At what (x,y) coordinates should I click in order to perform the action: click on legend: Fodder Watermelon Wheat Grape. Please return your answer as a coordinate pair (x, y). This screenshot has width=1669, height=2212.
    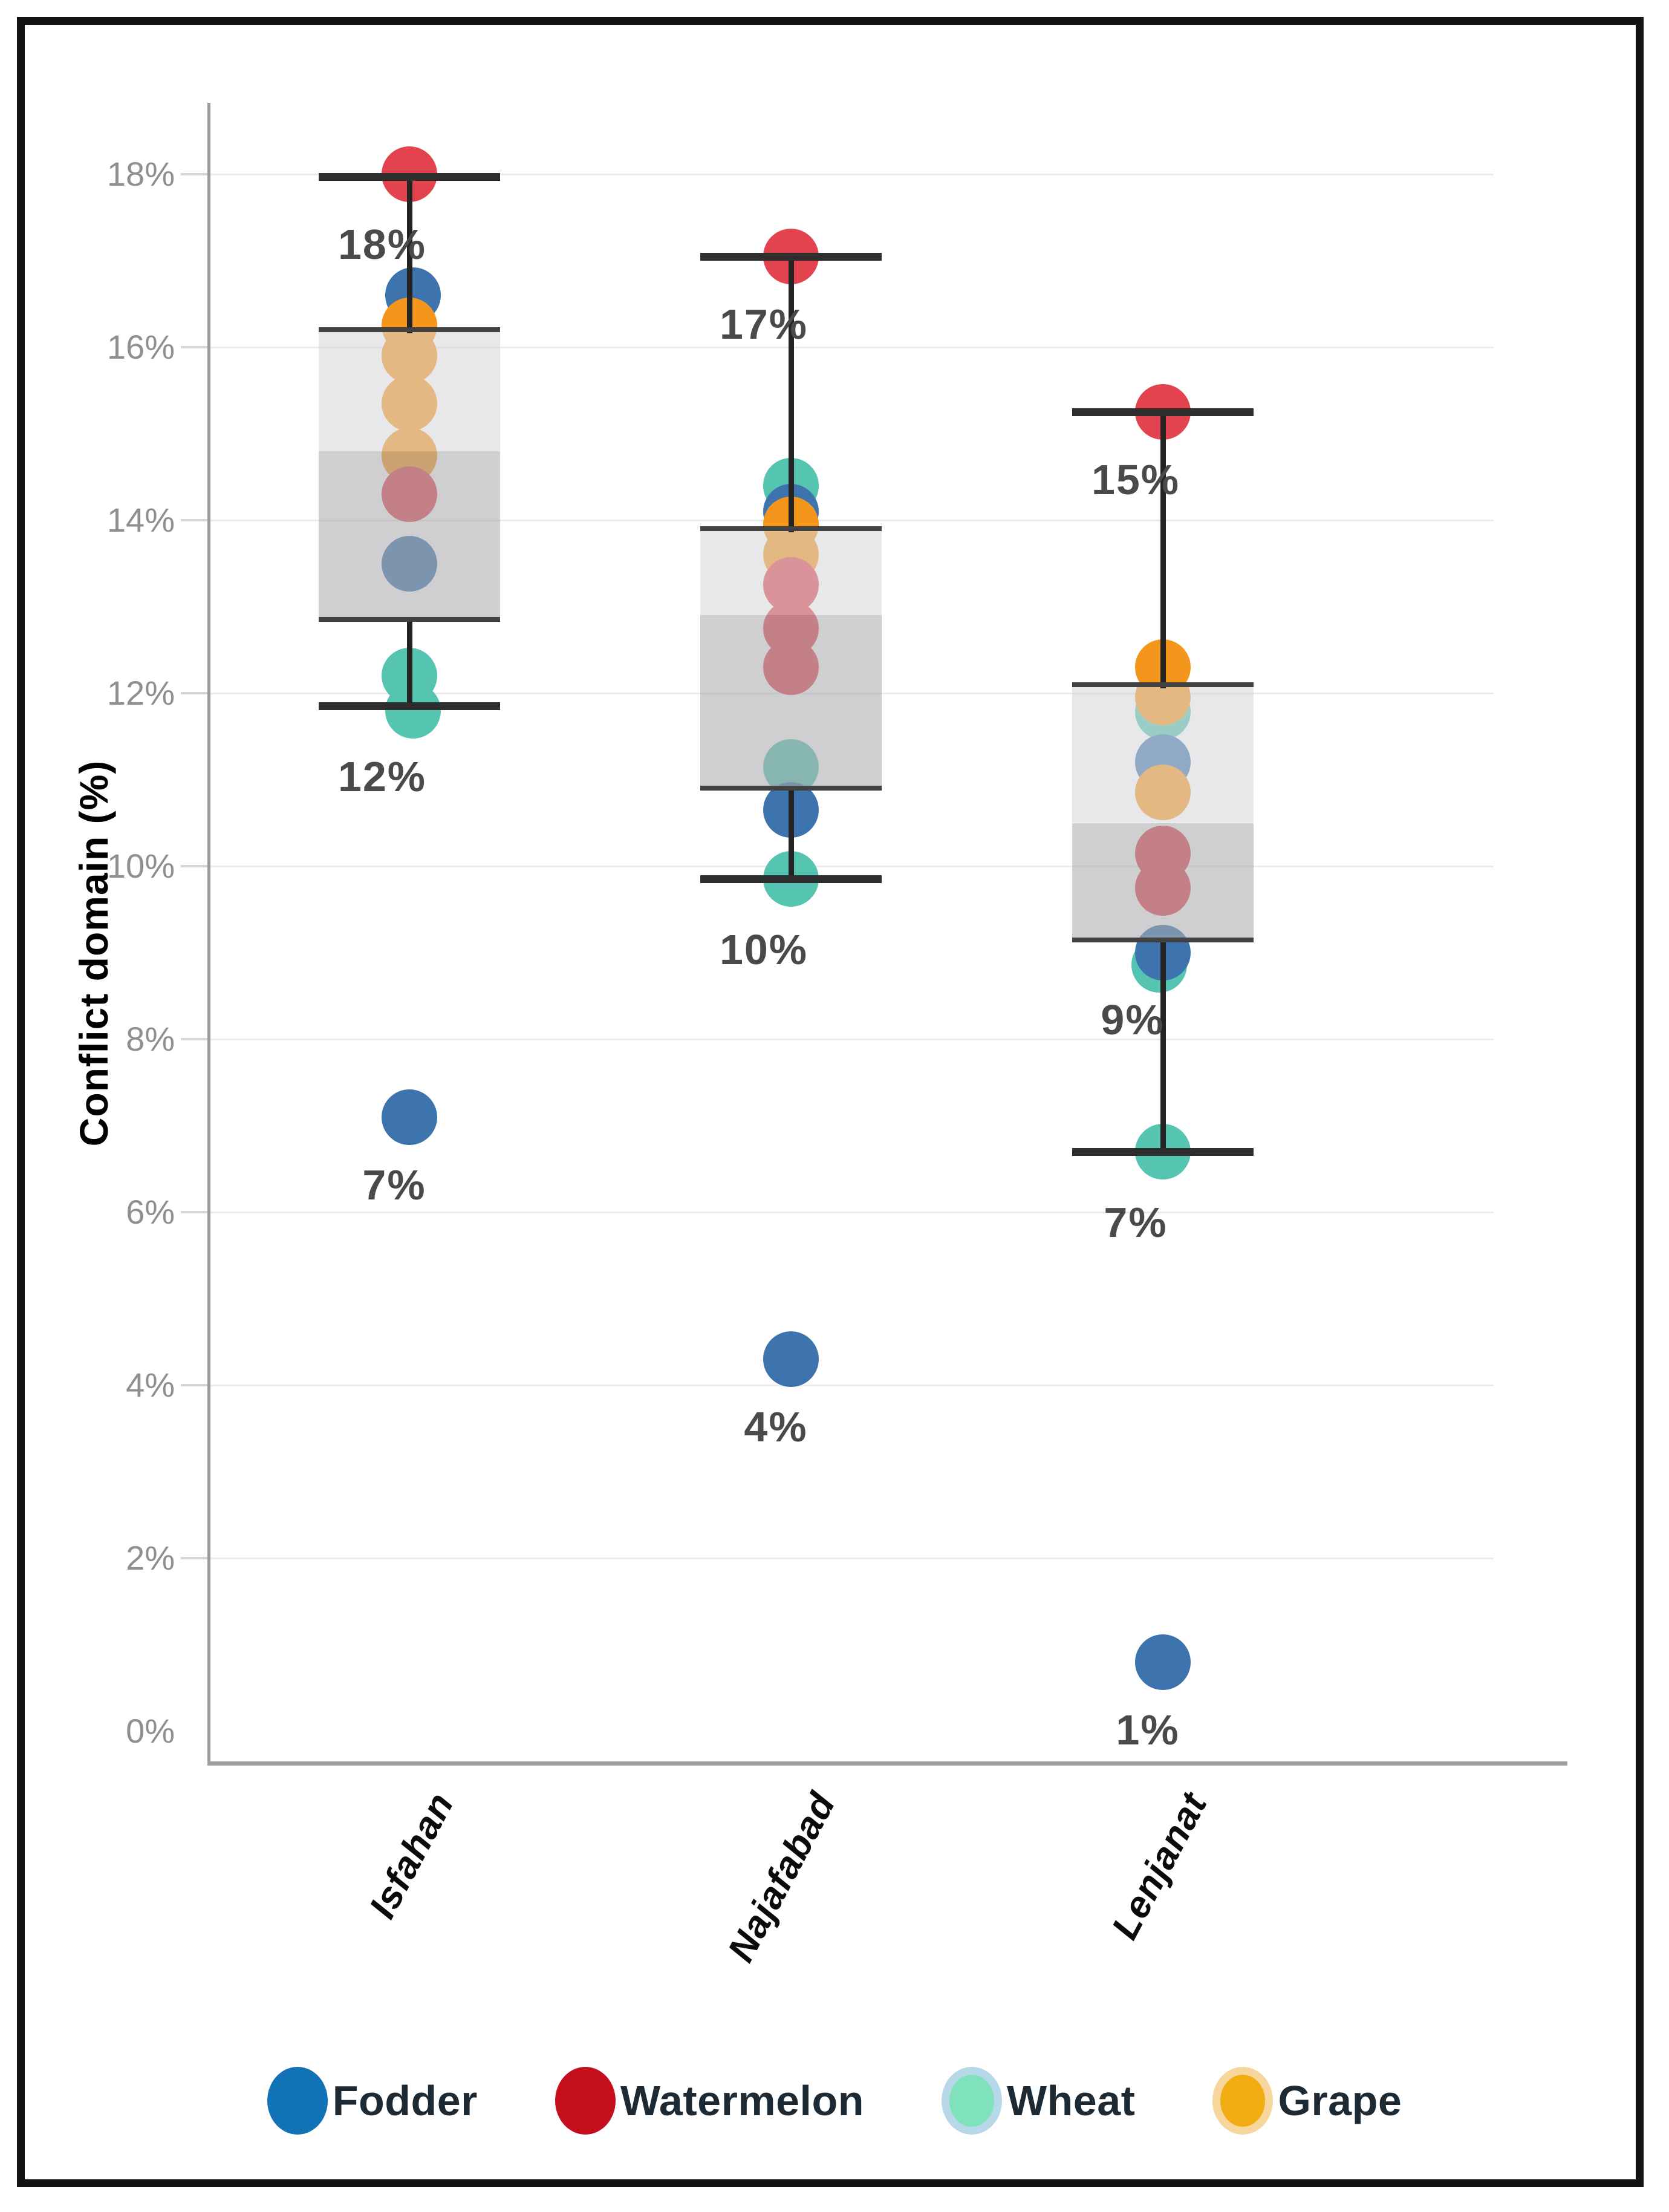
    Looking at the image, I should click on (835, 2100).